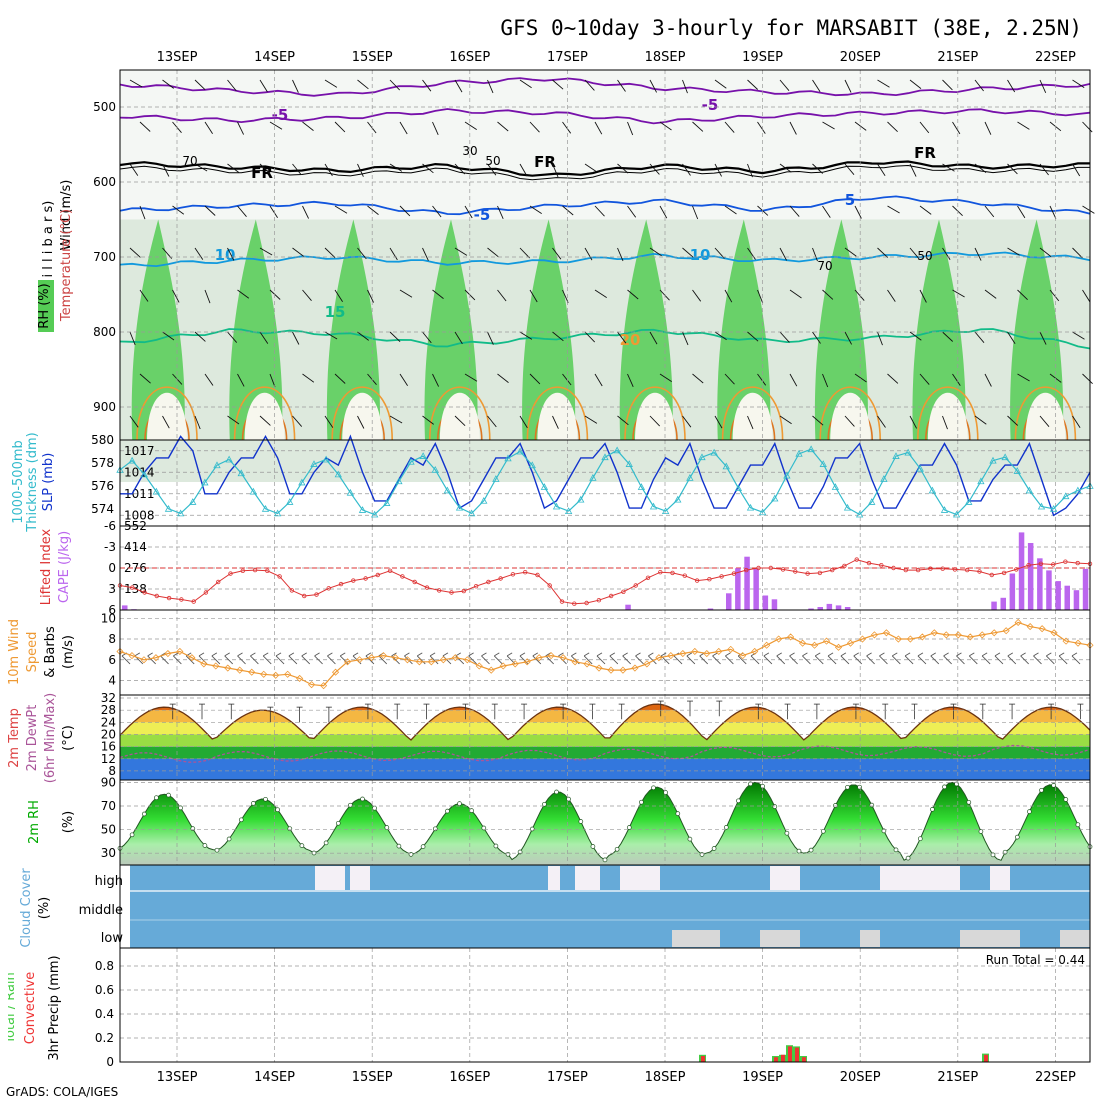  I want to click on thickness-tick-label: 574, so click(102, 509).